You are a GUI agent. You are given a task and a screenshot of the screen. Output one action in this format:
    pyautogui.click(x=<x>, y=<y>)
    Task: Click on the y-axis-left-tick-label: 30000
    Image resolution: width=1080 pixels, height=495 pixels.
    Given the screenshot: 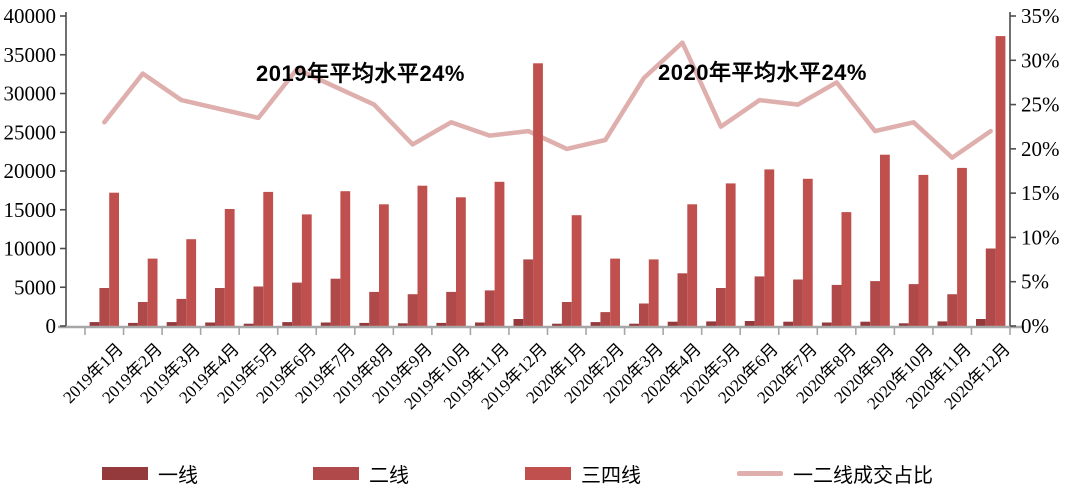 What is the action you would take?
    pyautogui.click(x=30, y=94)
    